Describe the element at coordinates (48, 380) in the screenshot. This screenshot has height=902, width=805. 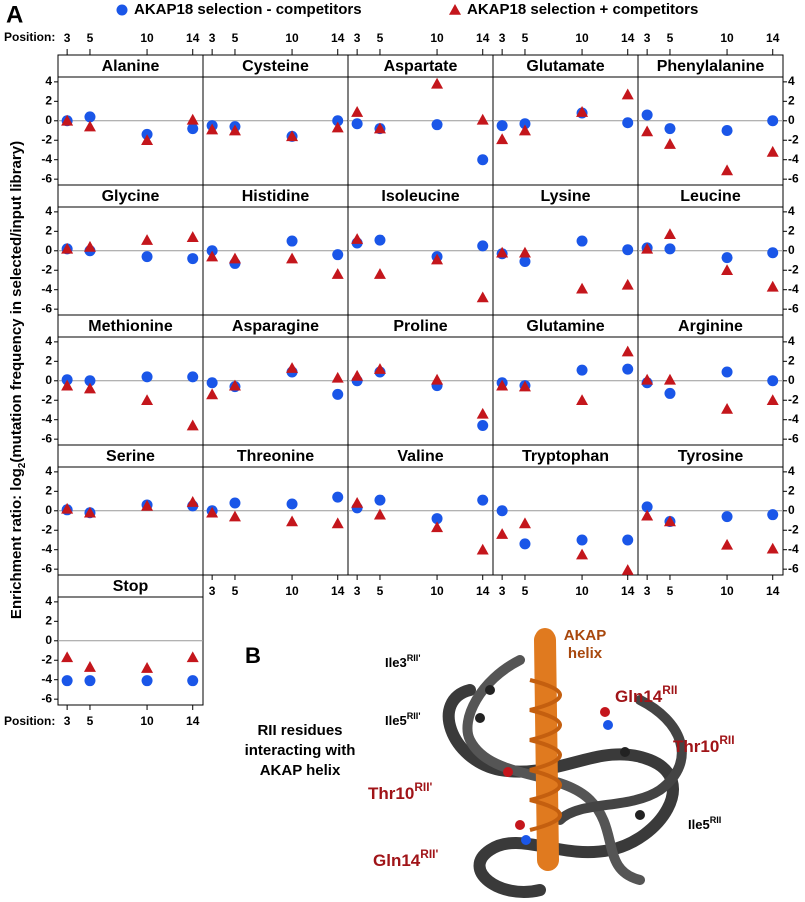
I see `y-tick-label: 0` at that location.